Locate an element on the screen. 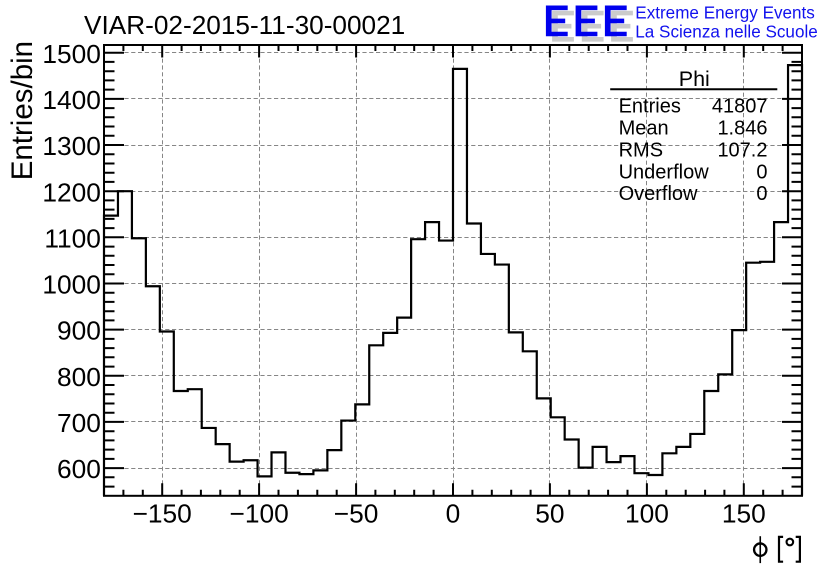 The height and width of the screenshot is (577, 836). svg-text: 1500 is located at coordinates (71, 54).